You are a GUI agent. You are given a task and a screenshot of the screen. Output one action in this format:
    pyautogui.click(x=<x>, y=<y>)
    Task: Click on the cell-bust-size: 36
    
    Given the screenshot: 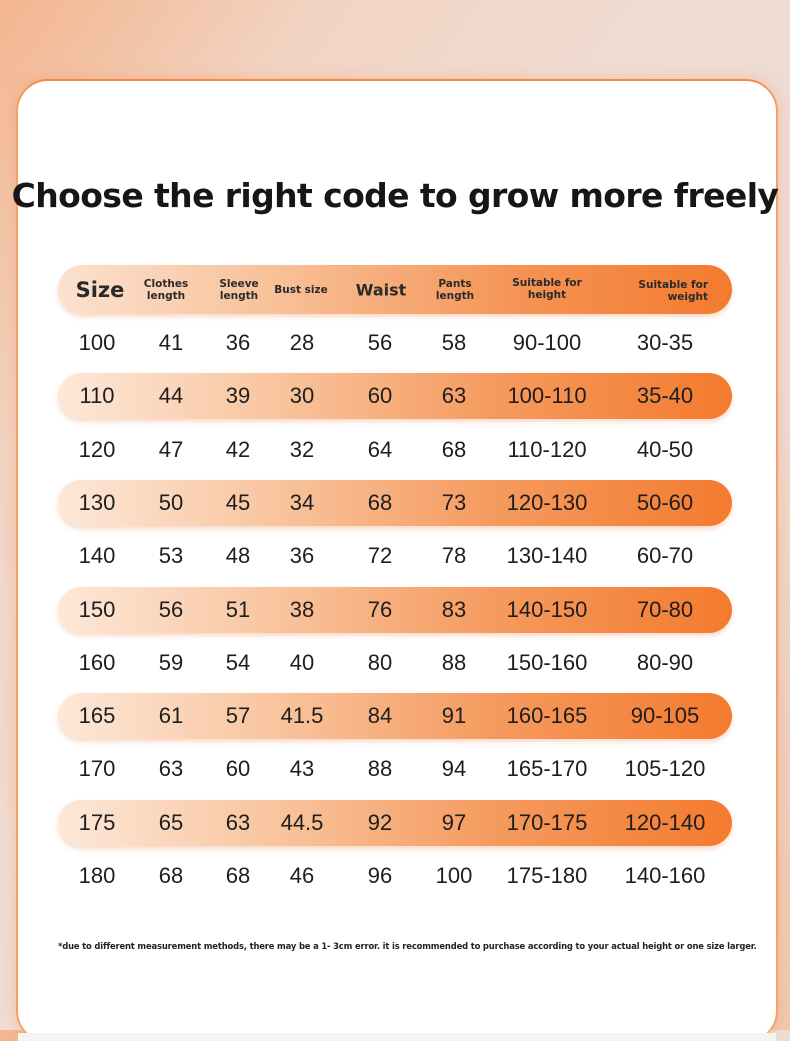 What is the action you would take?
    pyautogui.click(x=302, y=555)
    